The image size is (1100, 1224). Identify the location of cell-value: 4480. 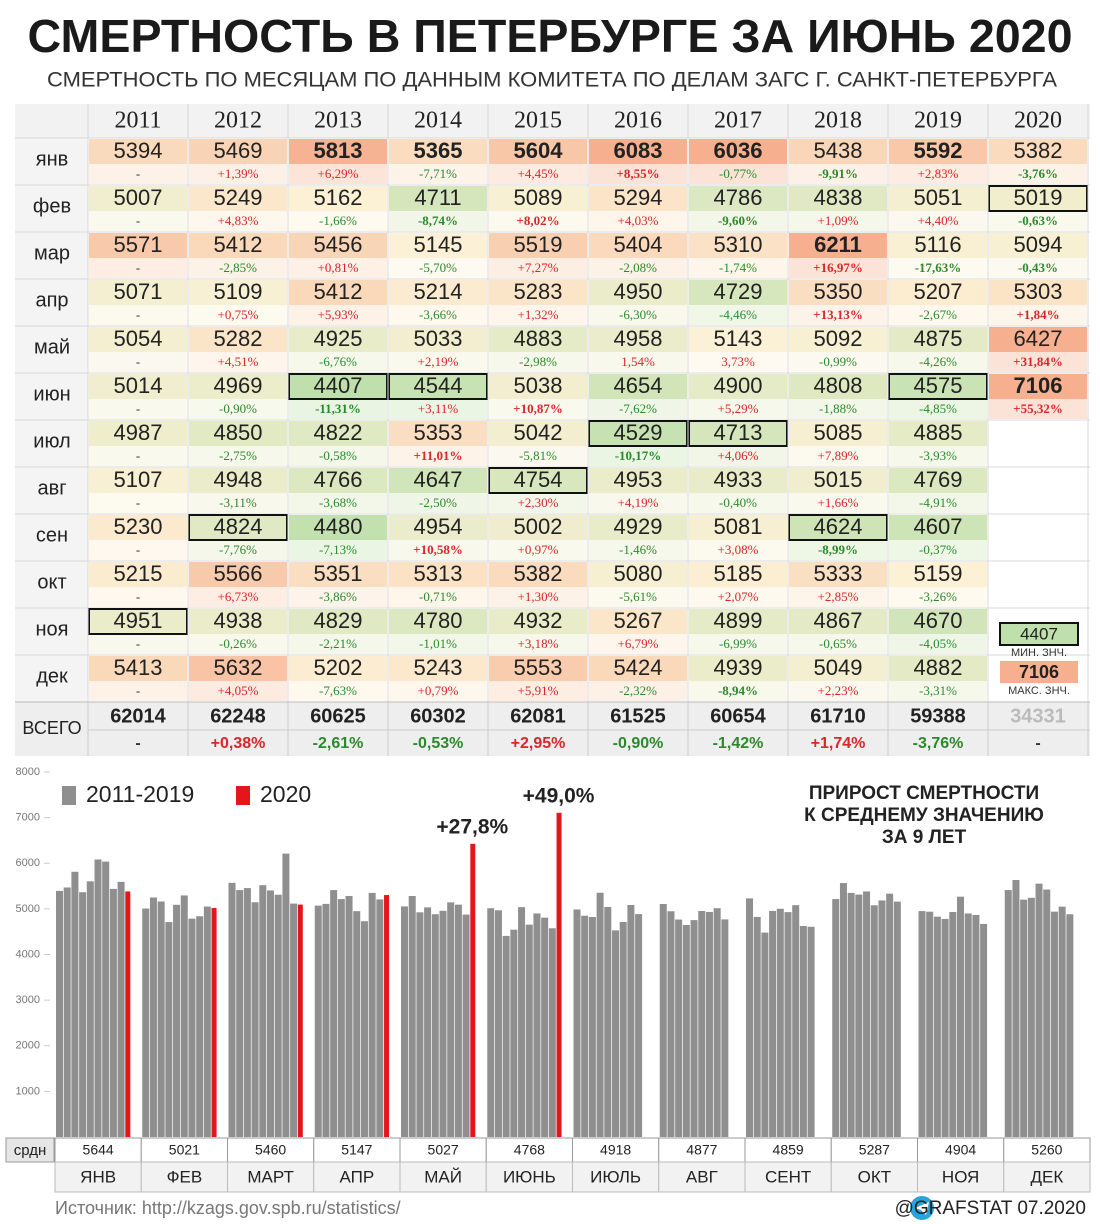
(338, 526).